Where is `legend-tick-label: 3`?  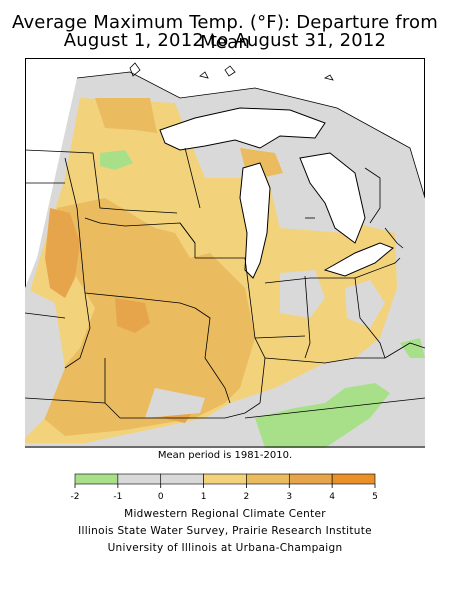 legend-tick-label: 3 is located at coordinates (289, 497).